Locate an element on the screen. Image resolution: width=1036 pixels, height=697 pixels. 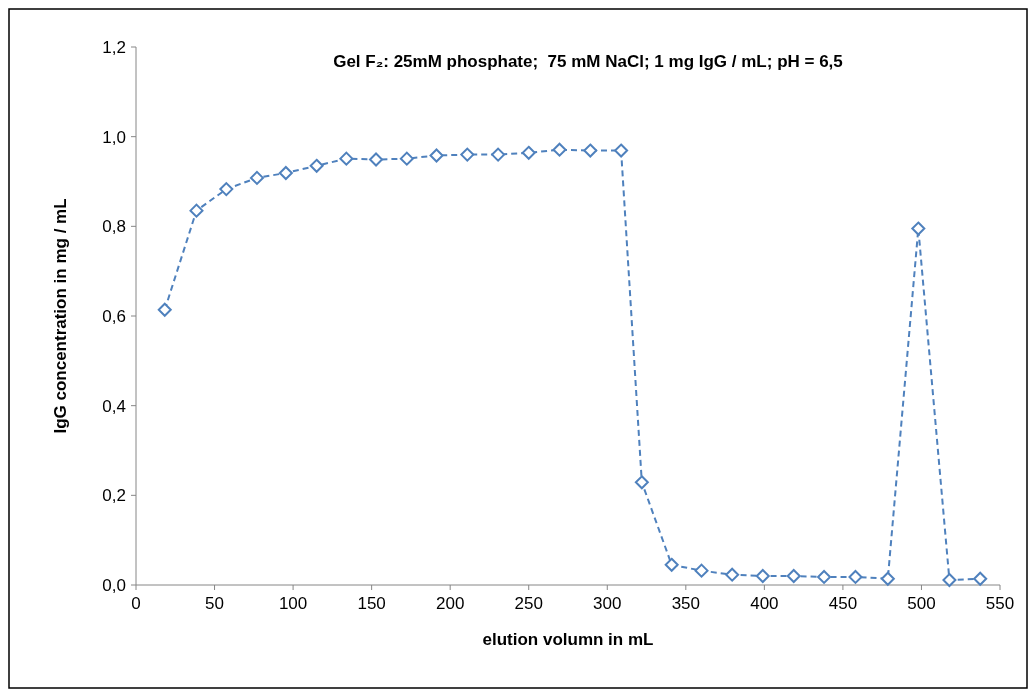
x-tick-label: 150 is located at coordinates (371, 603).